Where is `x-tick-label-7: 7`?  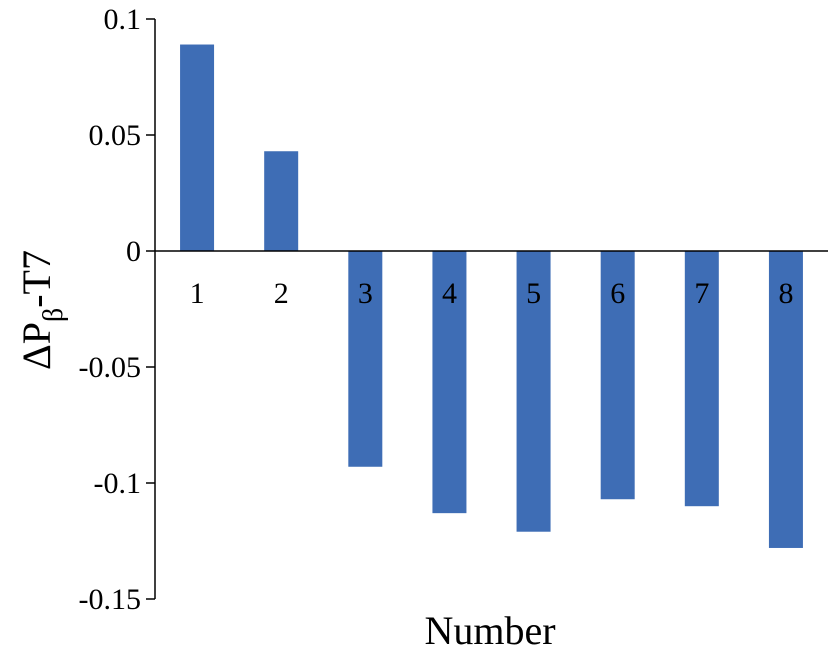
x-tick-label-7: 7 is located at coordinates (701, 293).